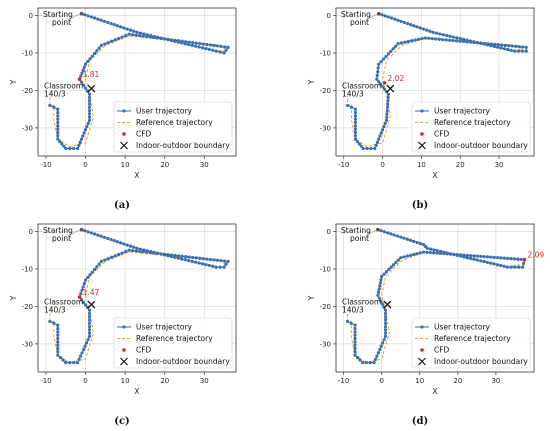  I want to click on tick-label-x: 20, so click(164, 381).